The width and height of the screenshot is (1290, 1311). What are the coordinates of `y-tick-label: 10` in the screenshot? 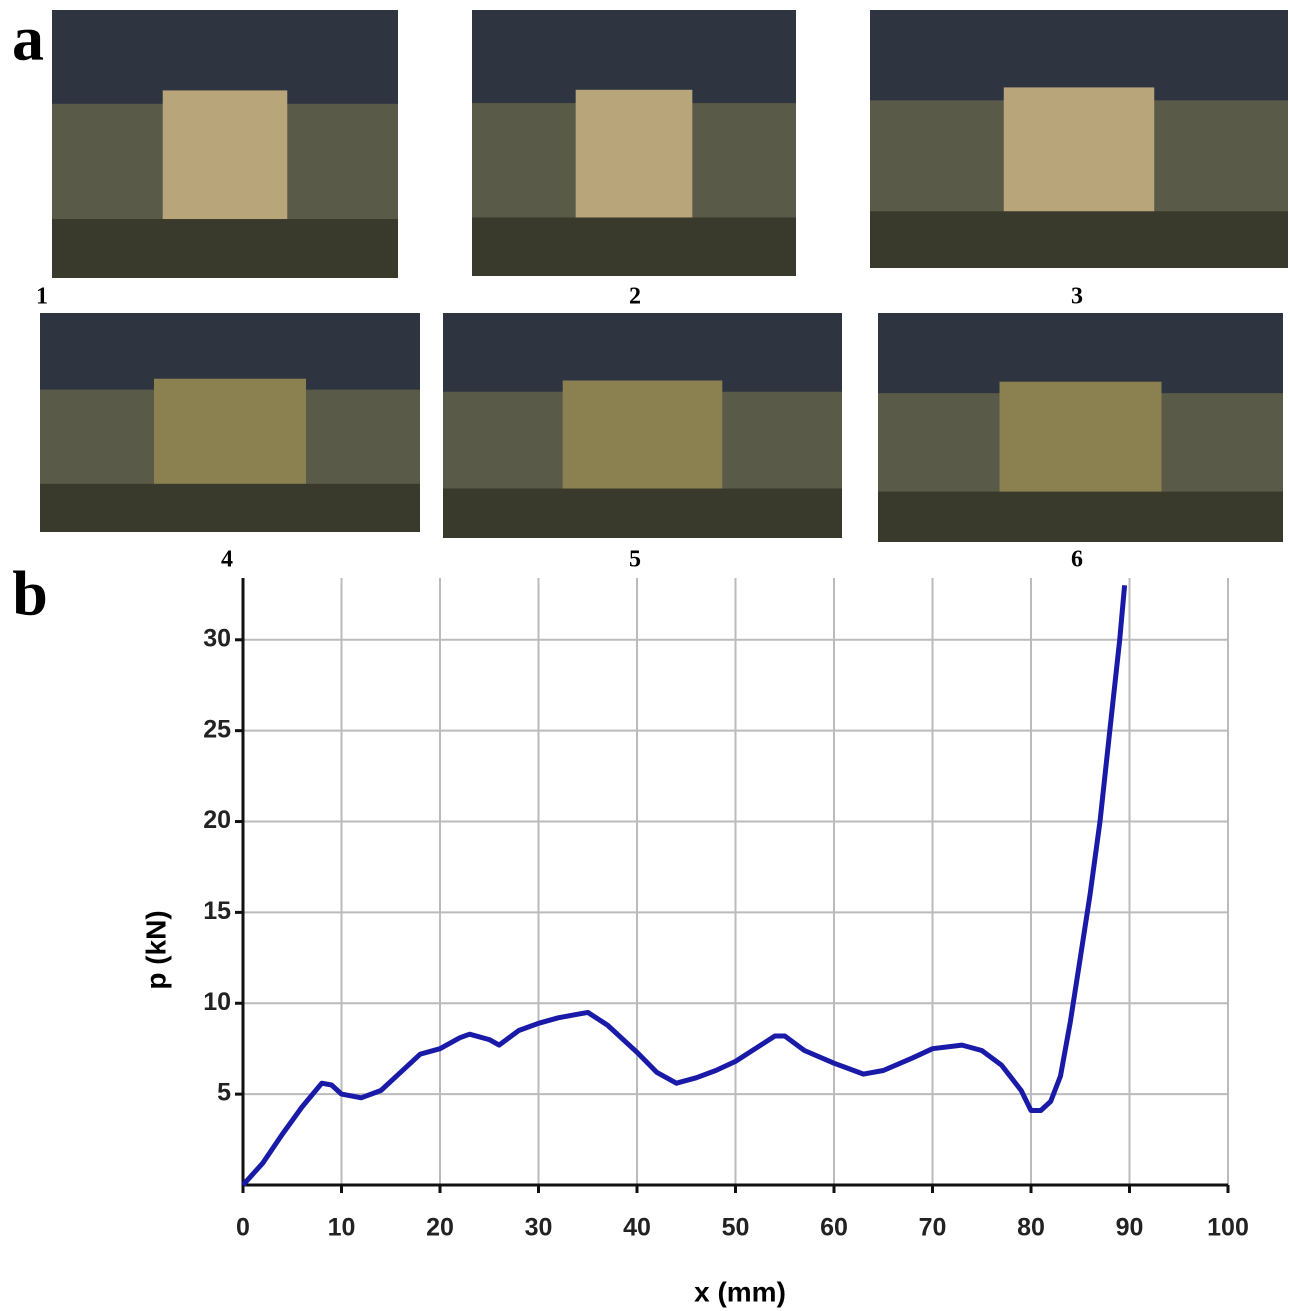 It's located at (217, 1002).